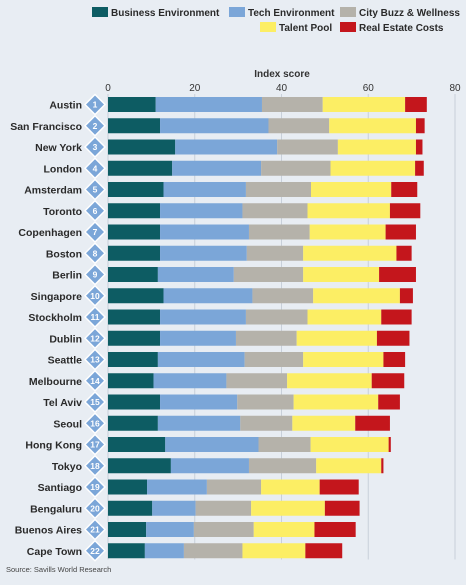  What do you see at coordinates (58, 148) in the screenshot?
I see `category-label-2: New York` at bounding box center [58, 148].